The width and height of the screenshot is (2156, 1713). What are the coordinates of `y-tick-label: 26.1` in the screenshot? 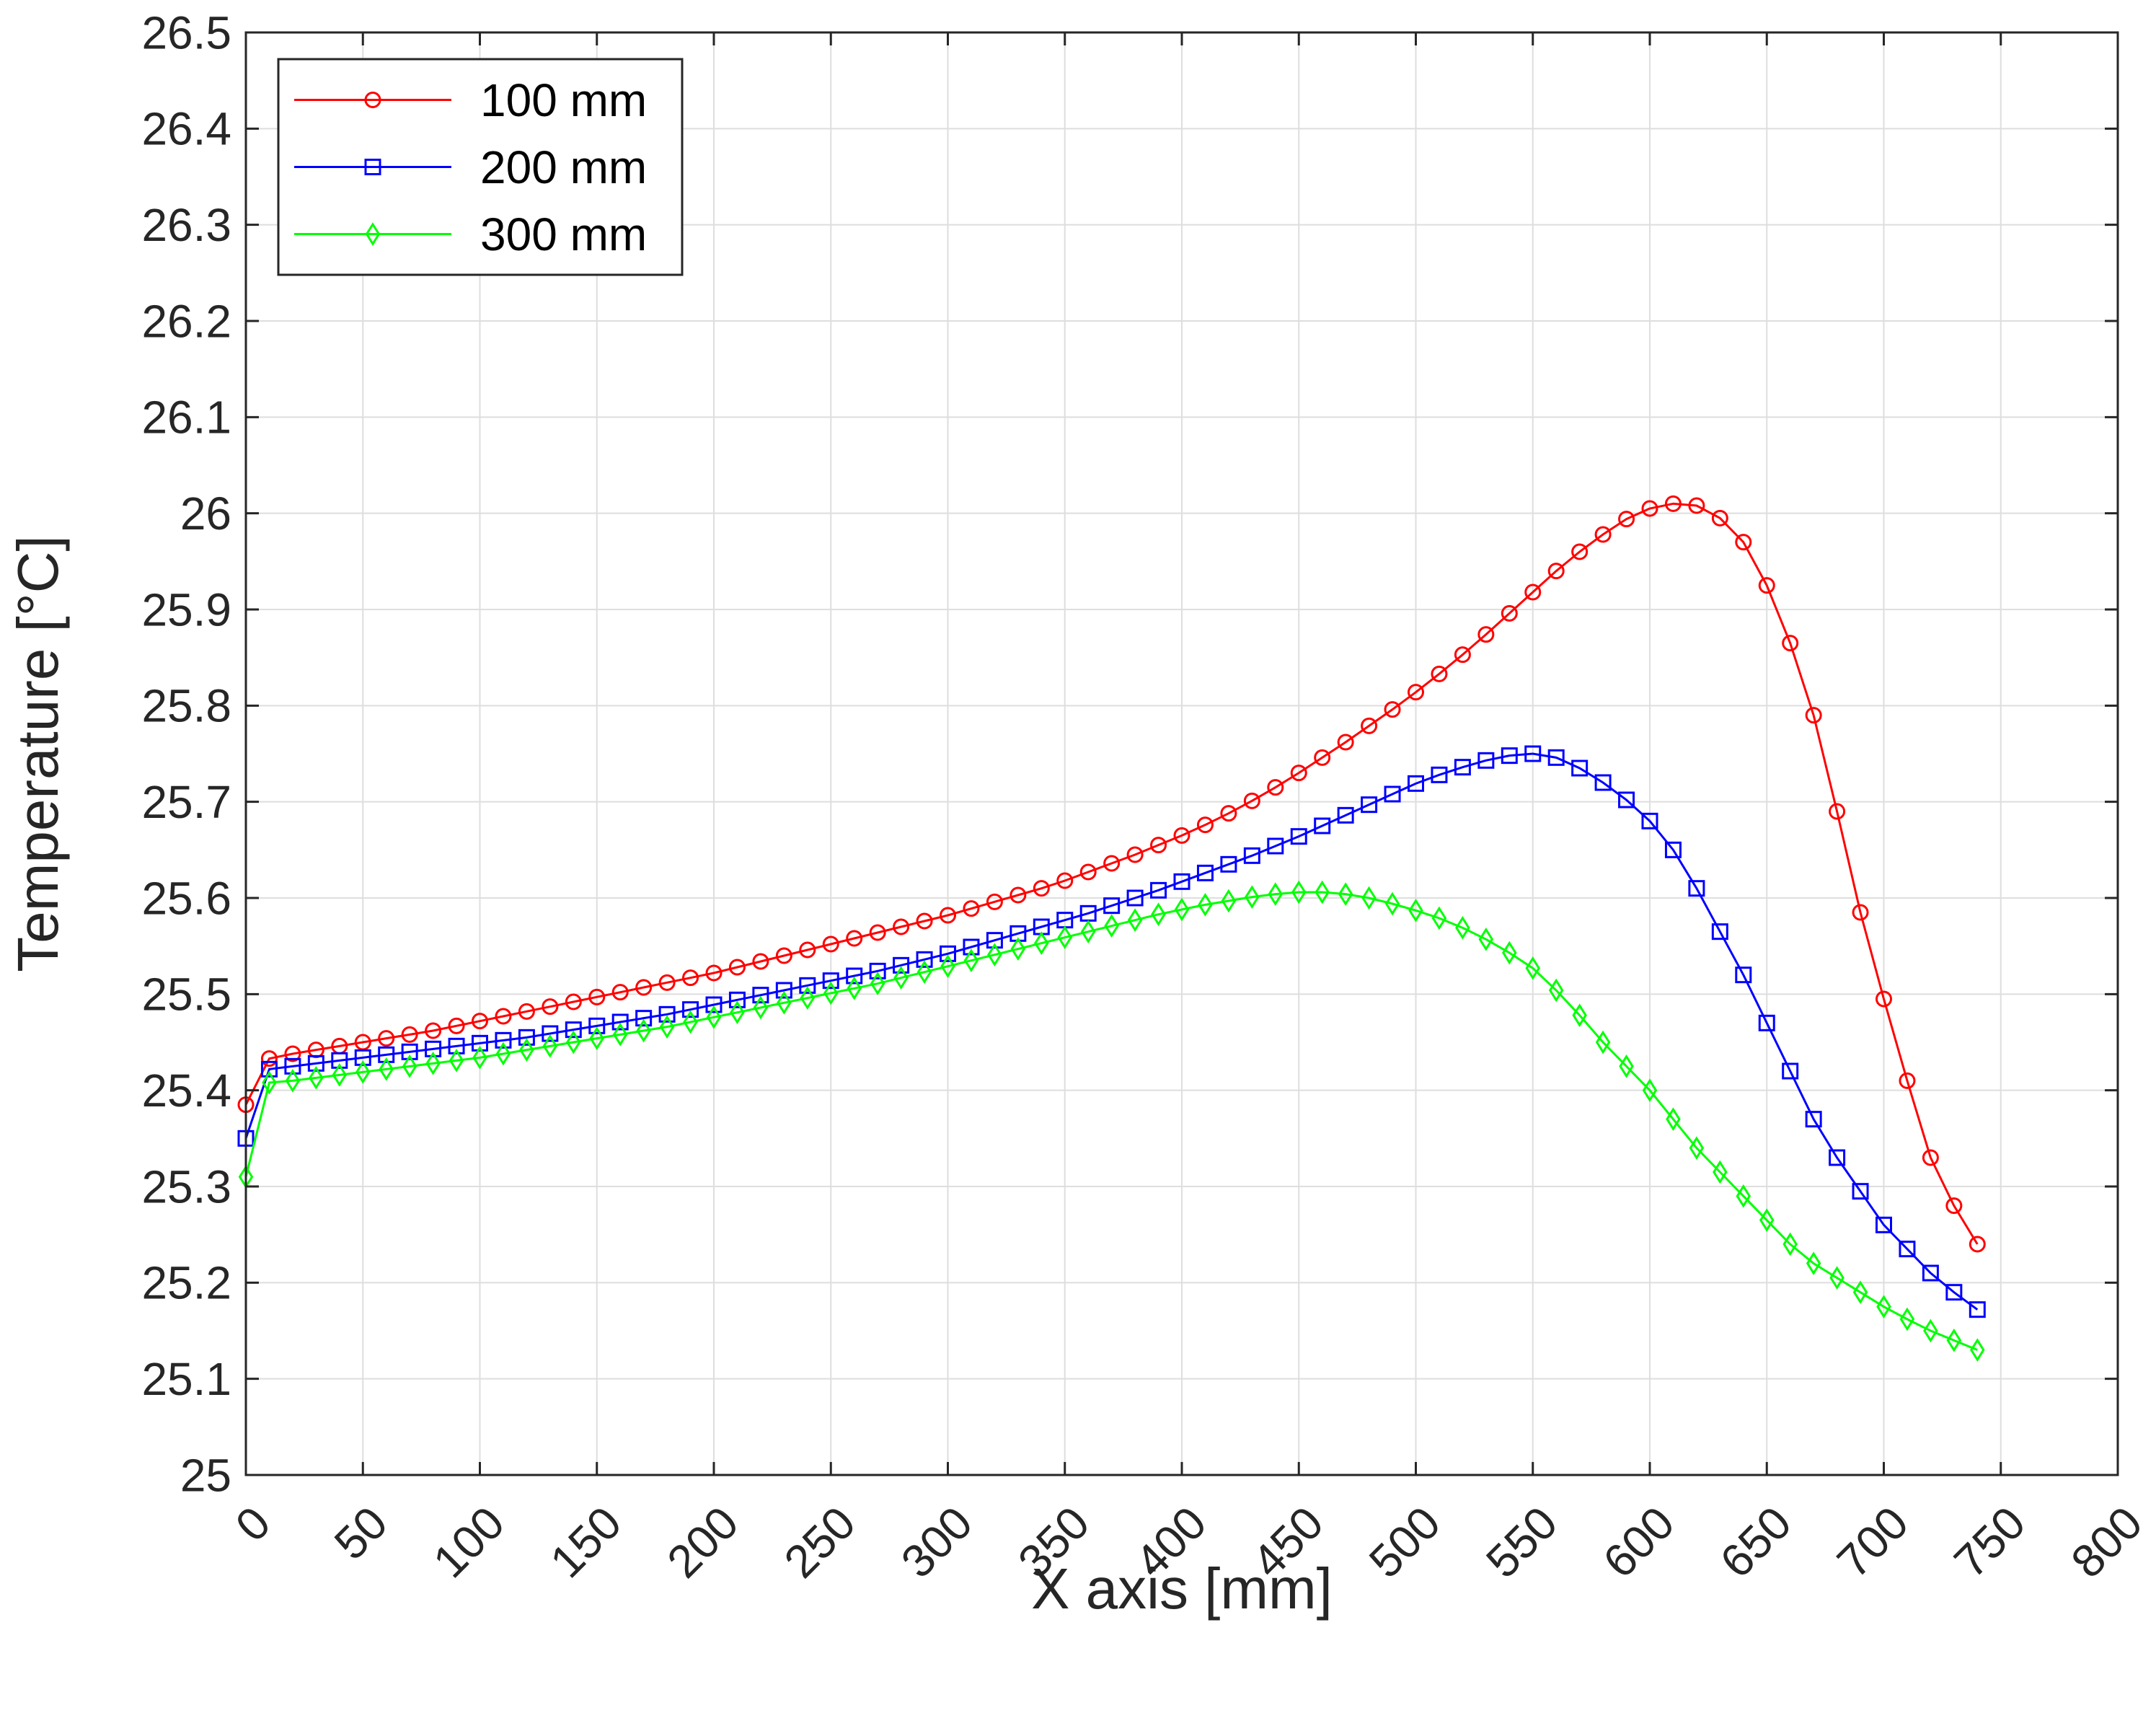 It's located at (186, 418).